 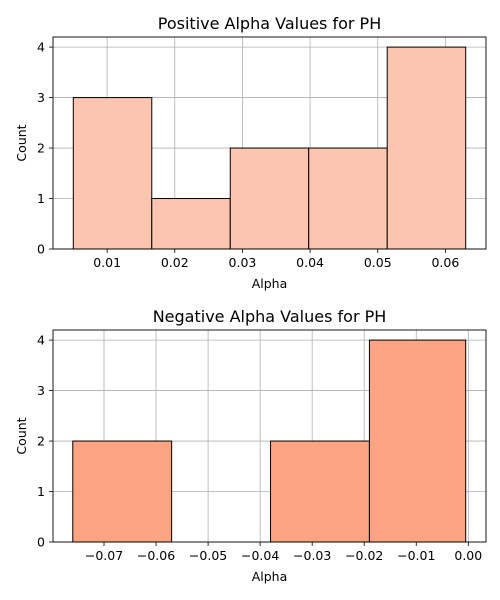 What do you see at coordinates (312, 555) in the screenshot?
I see `x-tick-label: −0.03` at bounding box center [312, 555].